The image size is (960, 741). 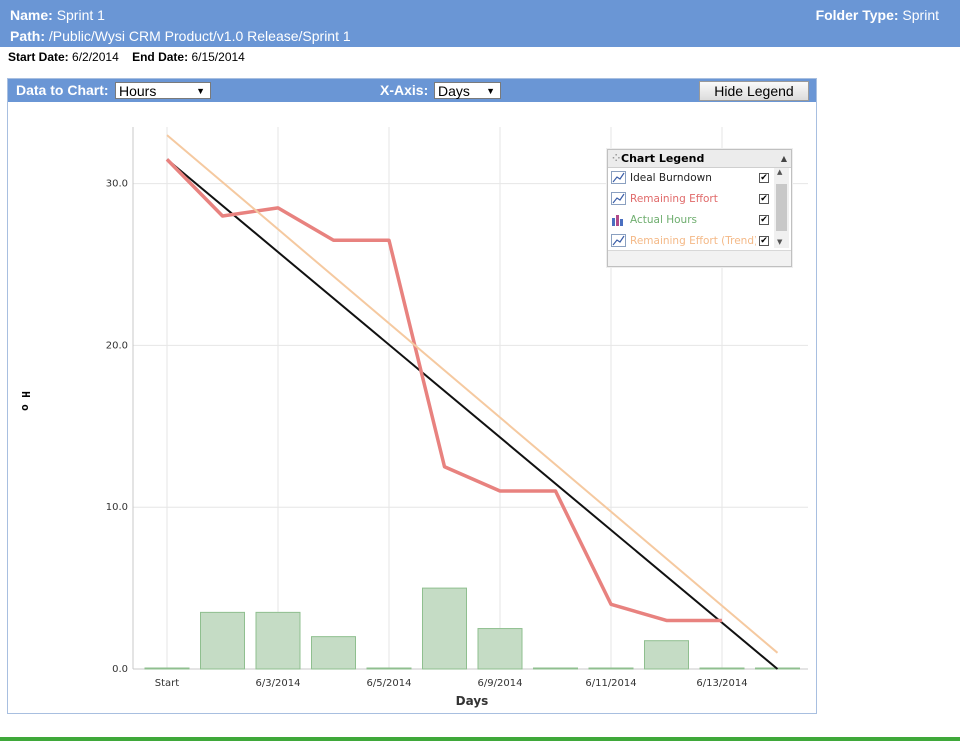 I want to click on x-tick-label: 6/5/2014, so click(x=389, y=683).